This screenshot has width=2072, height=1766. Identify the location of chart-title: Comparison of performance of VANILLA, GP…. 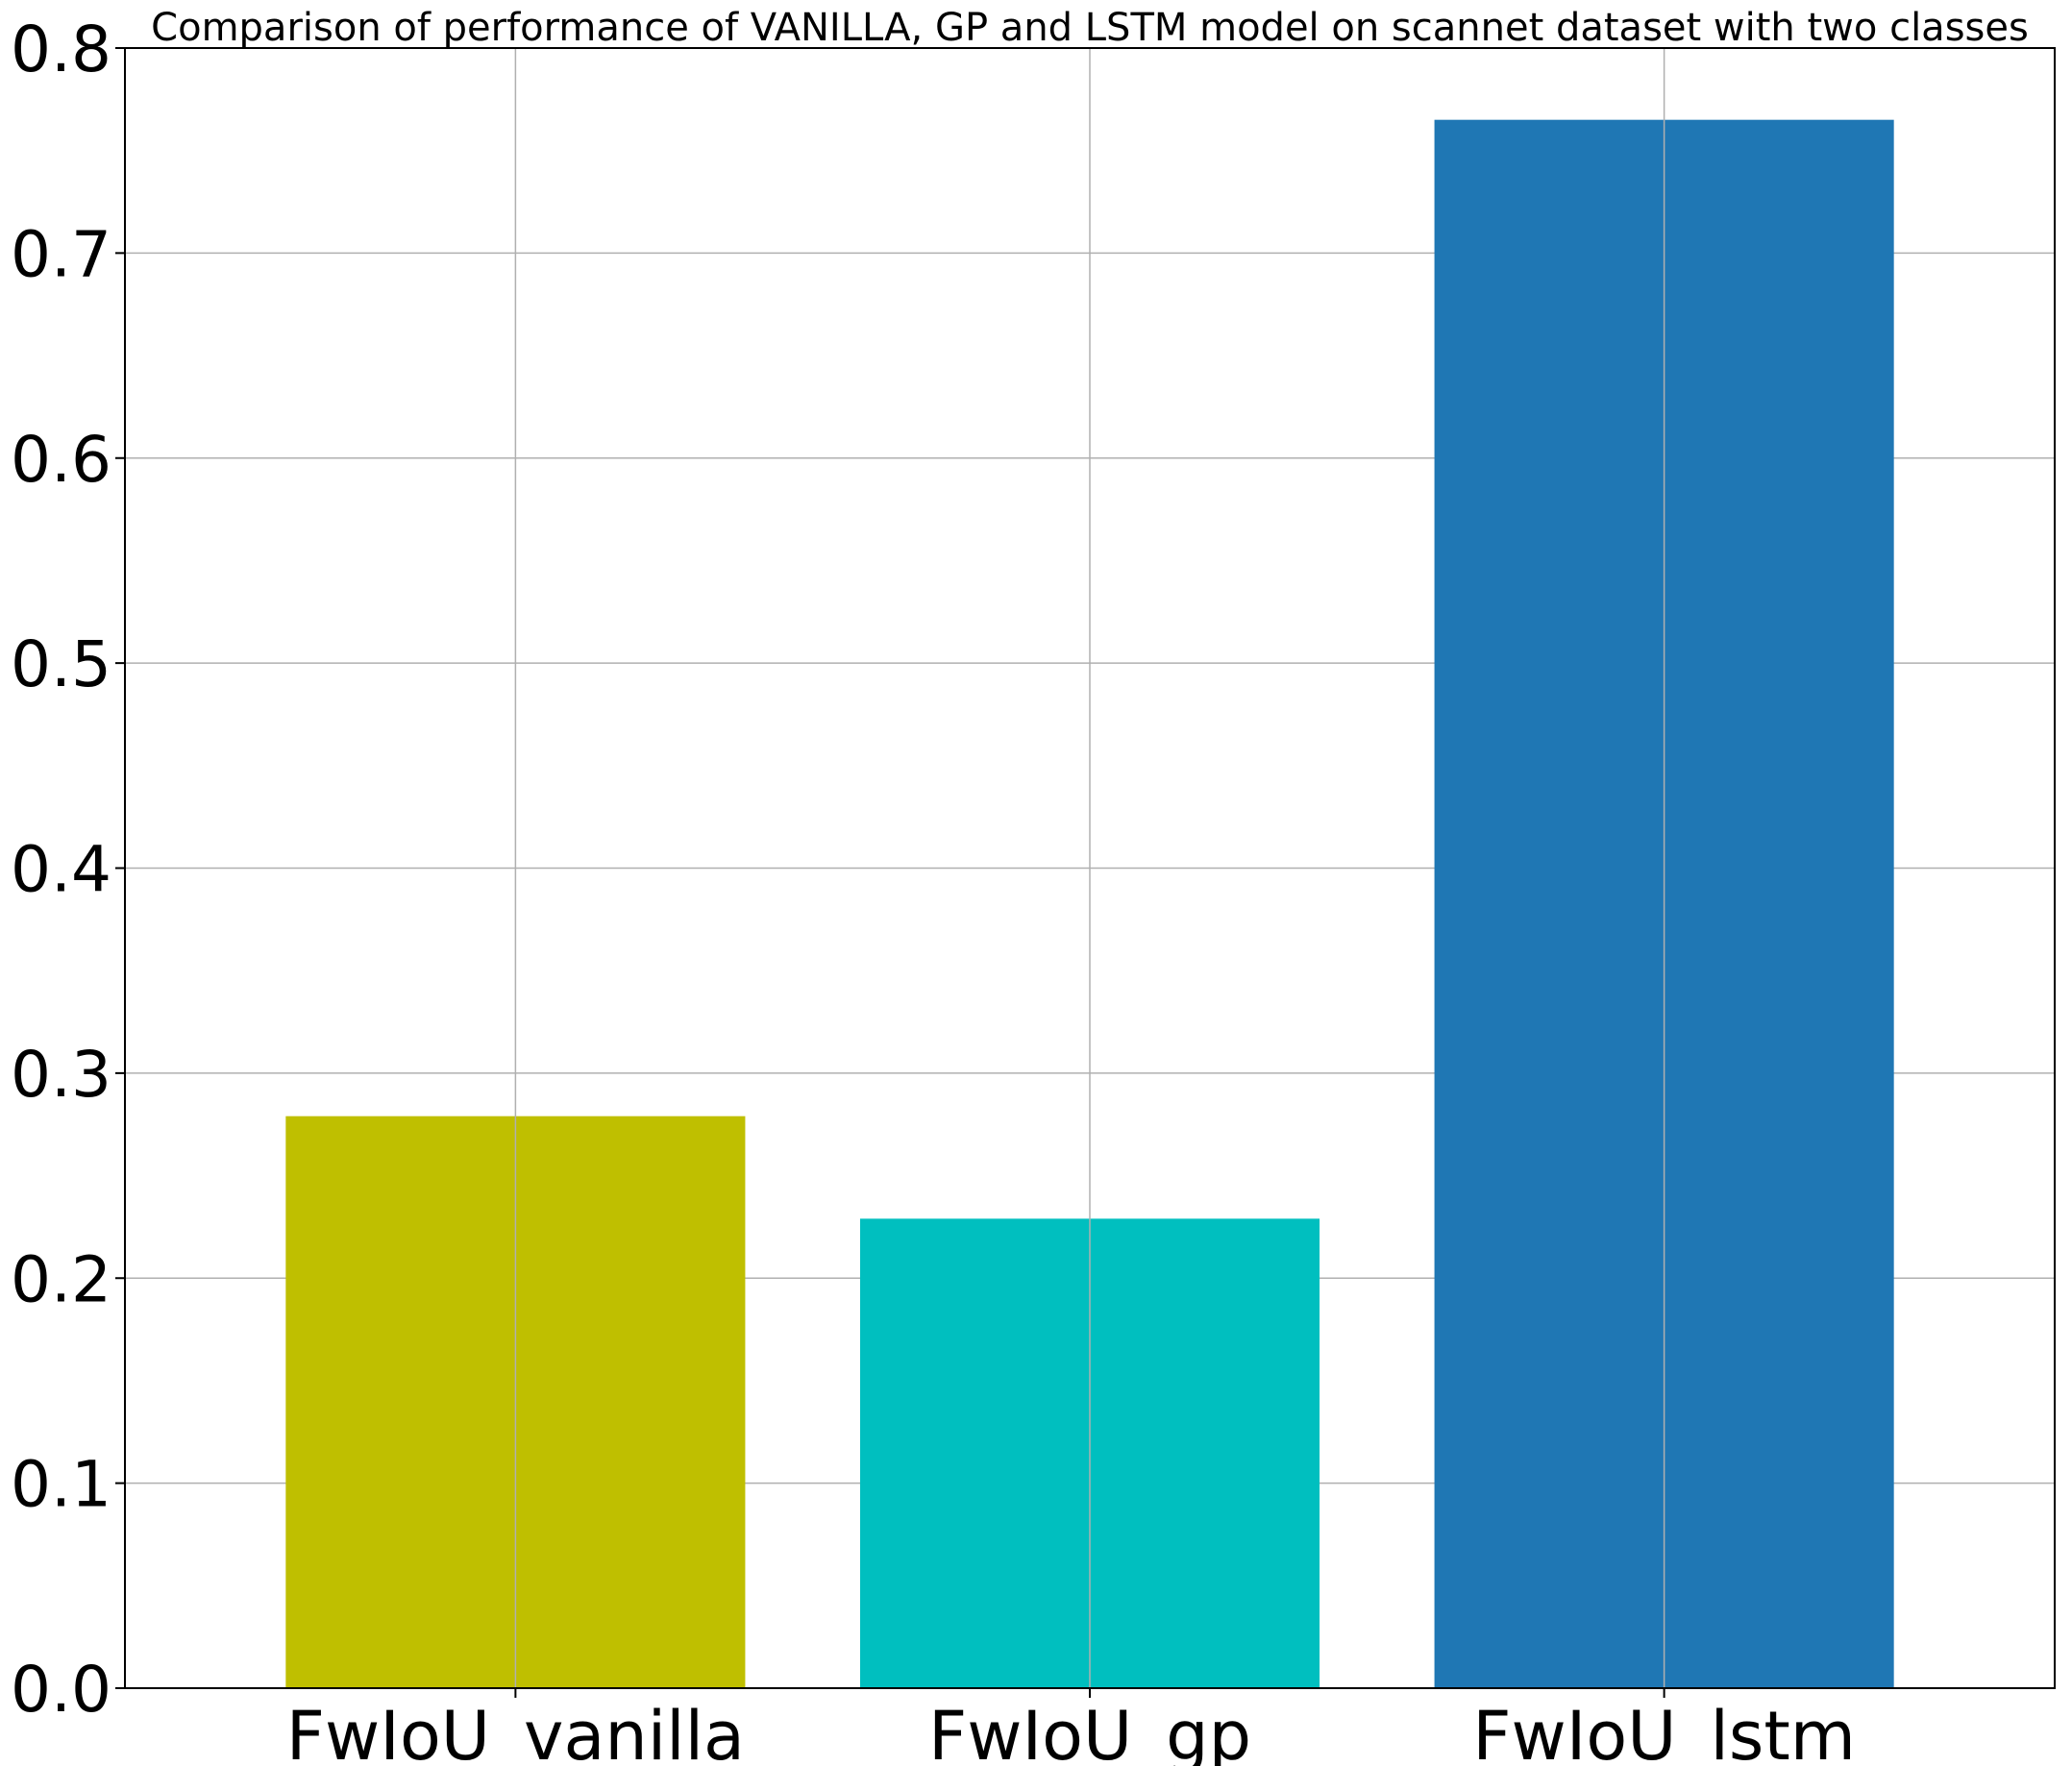
(1090, 28).